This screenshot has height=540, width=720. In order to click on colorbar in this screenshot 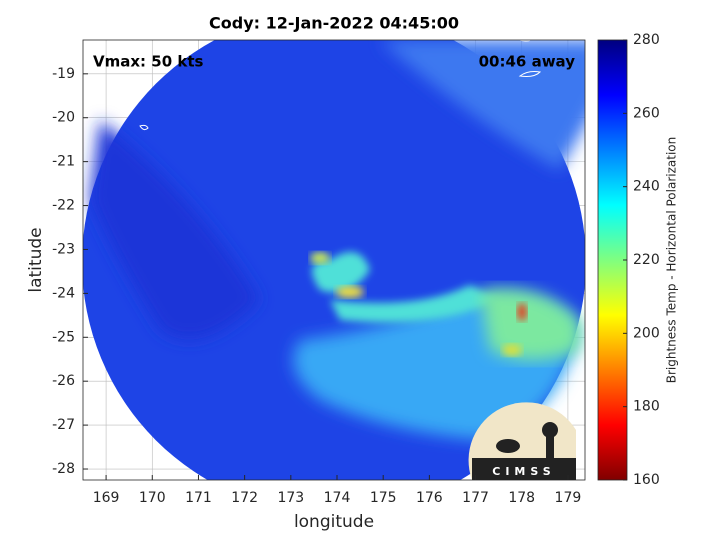, I will do `click(612, 260)`.